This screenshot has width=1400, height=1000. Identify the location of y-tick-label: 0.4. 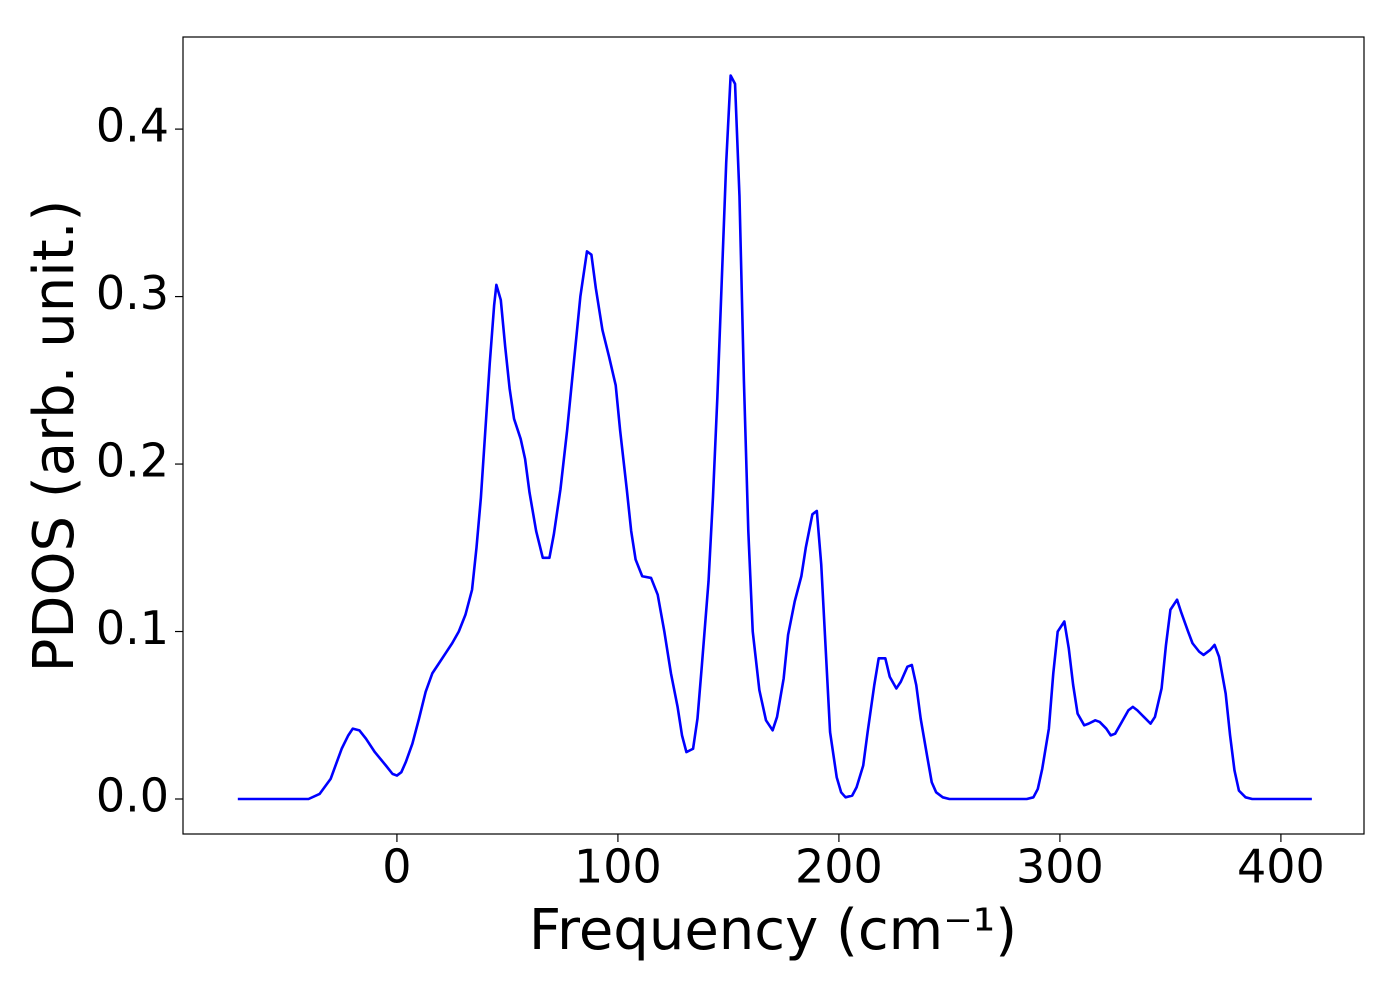
(132, 126).